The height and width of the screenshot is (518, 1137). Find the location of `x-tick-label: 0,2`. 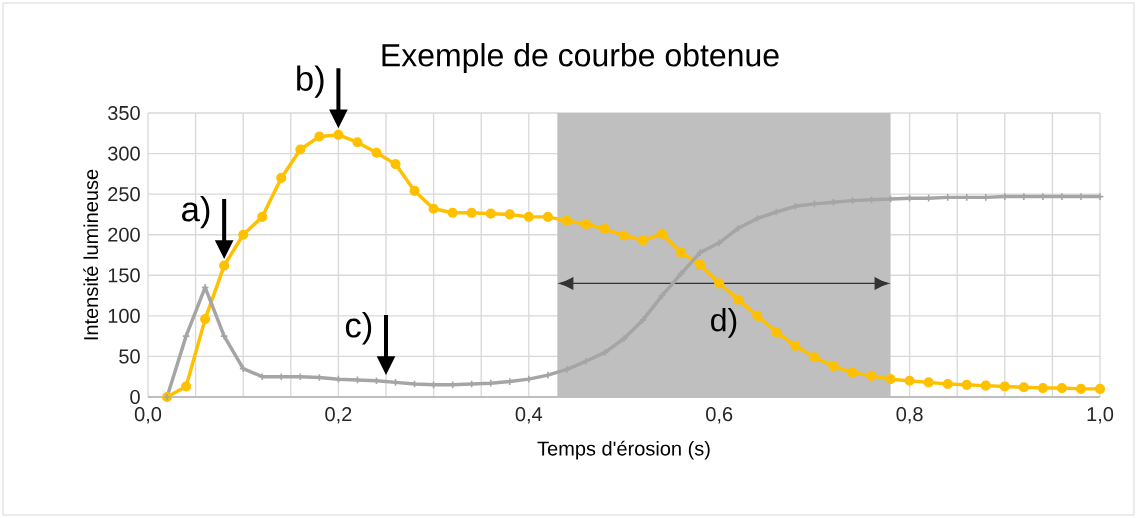

x-tick-label: 0,2 is located at coordinates (338, 415).